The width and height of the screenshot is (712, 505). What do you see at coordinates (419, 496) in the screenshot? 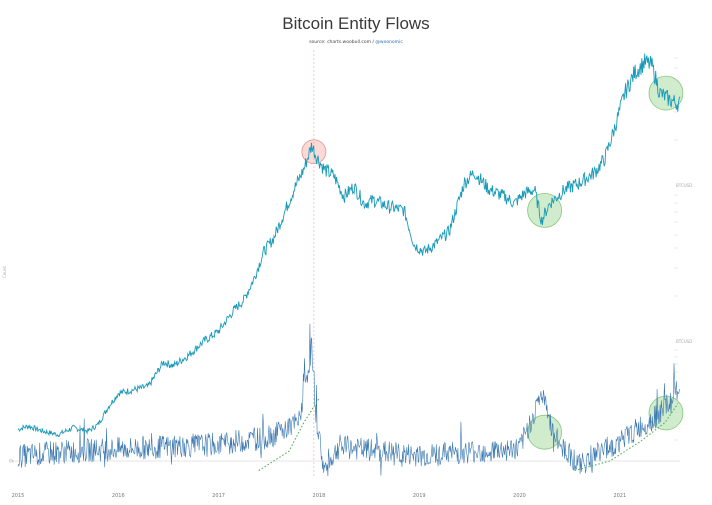
I see `x-tick-label-2019: 2019` at bounding box center [419, 496].